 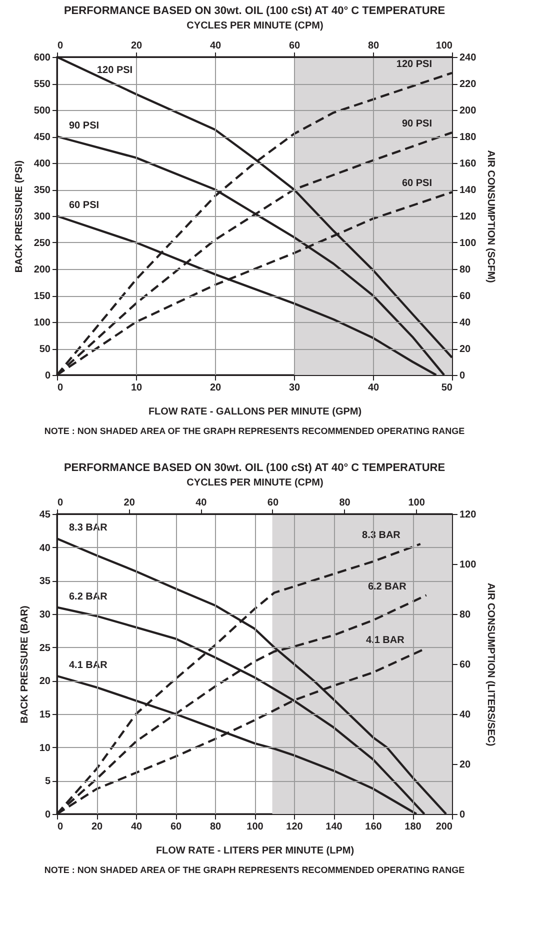 I want to click on y2-tick-label: 180, so click(x=468, y=137).